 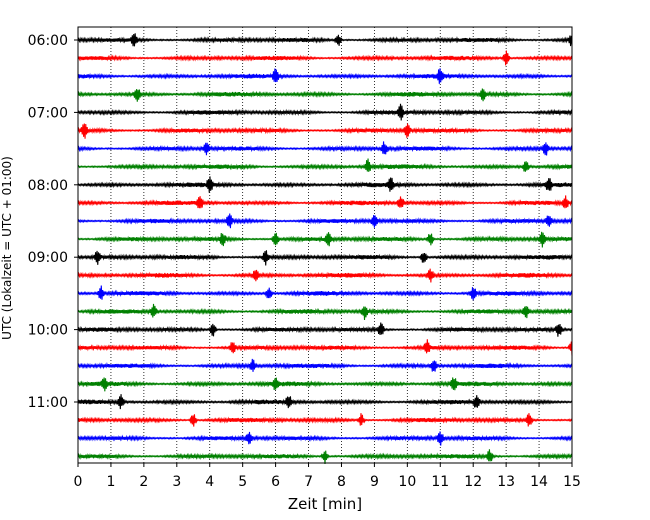 What do you see at coordinates (325, 504) in the screenshot?
I see `x-axis-label: Zeit [min]` at bounding box center [325, 504].